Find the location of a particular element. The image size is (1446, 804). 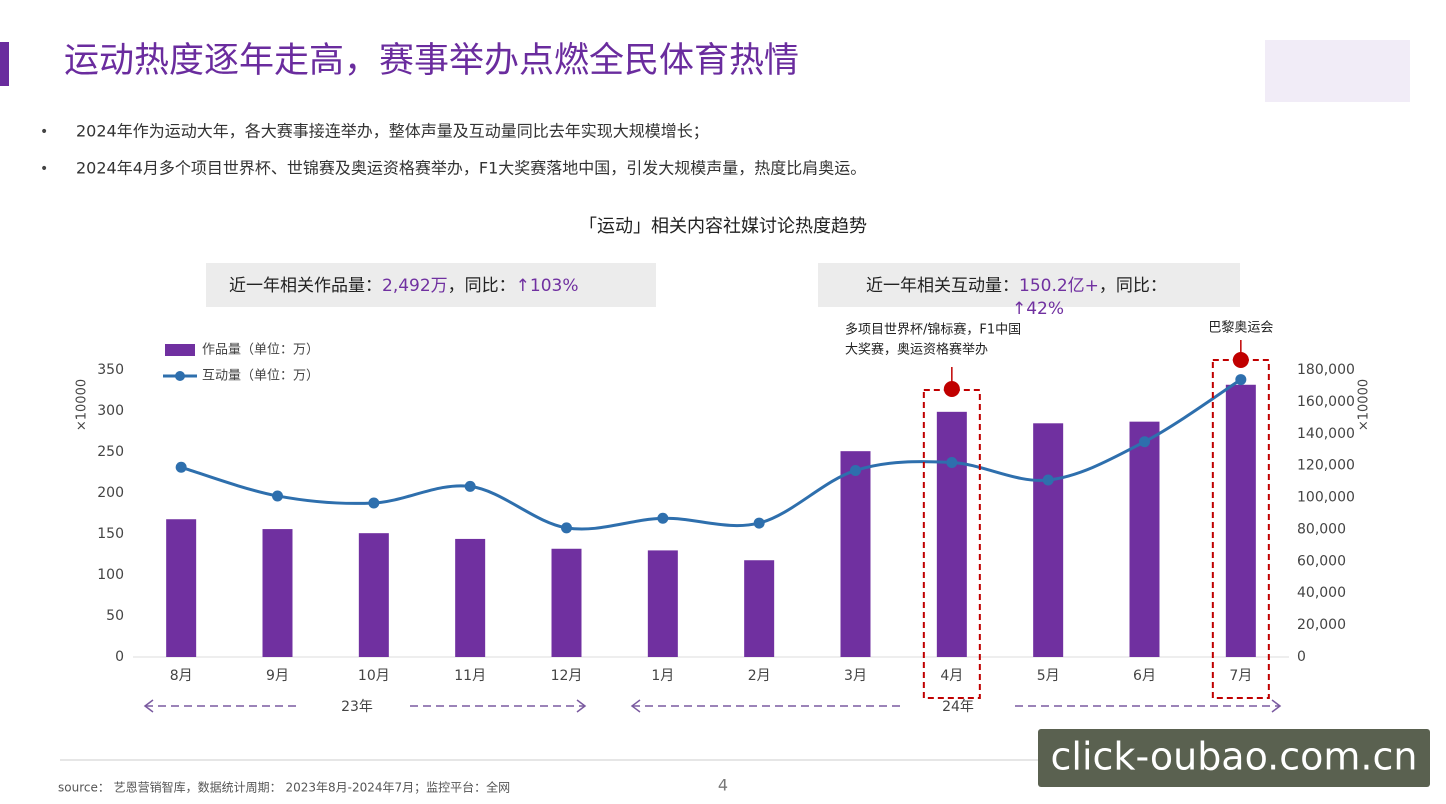

stat: 近一年相关互动量：150.2亿+，同比： is located at coordinates (1016, 286).